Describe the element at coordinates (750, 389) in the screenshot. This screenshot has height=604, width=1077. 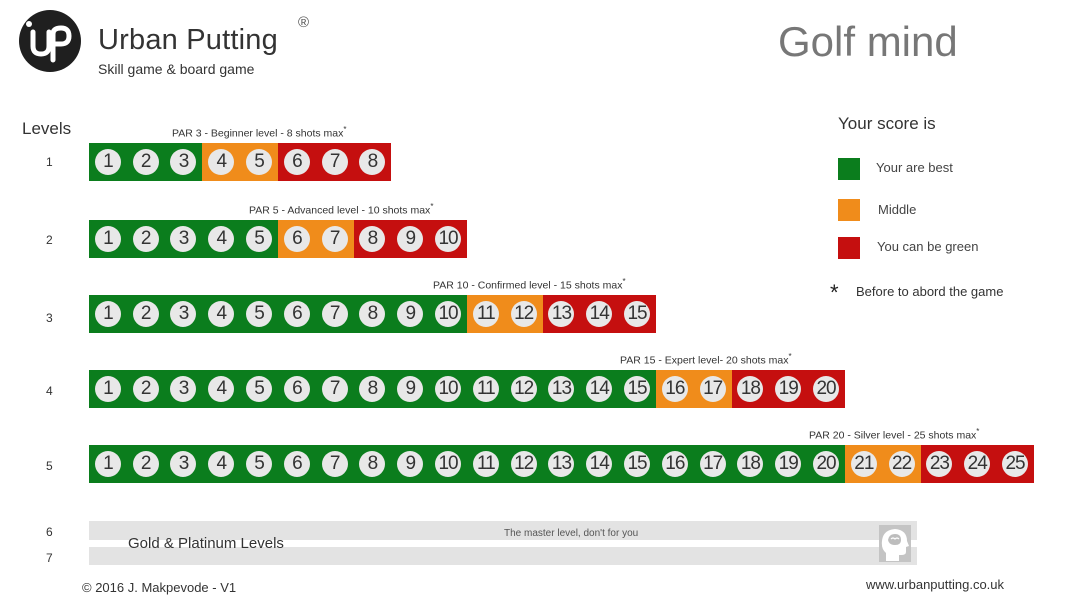
I see `shot-cell-red: 18` at that location.